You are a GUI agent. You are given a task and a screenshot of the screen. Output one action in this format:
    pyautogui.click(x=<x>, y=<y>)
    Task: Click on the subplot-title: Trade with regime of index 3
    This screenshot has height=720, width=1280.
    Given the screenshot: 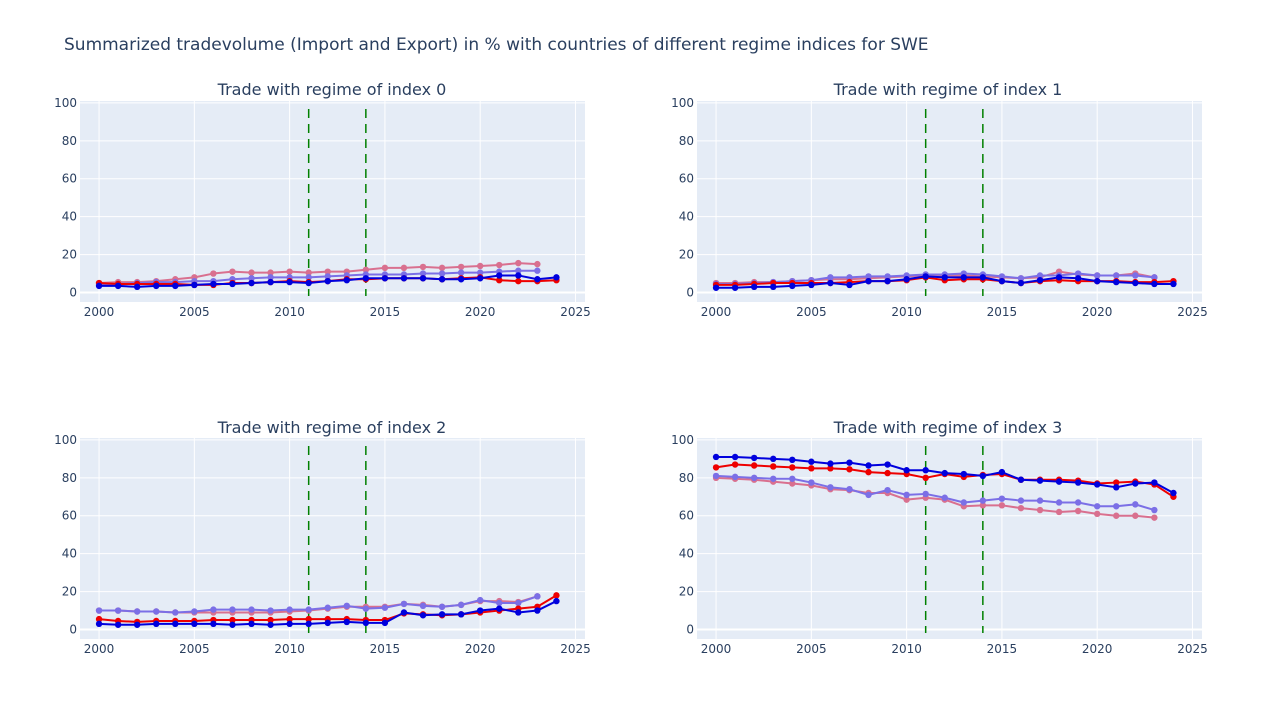 What is the action you would take?
    pyautogui.click(x=948, y=427)
    